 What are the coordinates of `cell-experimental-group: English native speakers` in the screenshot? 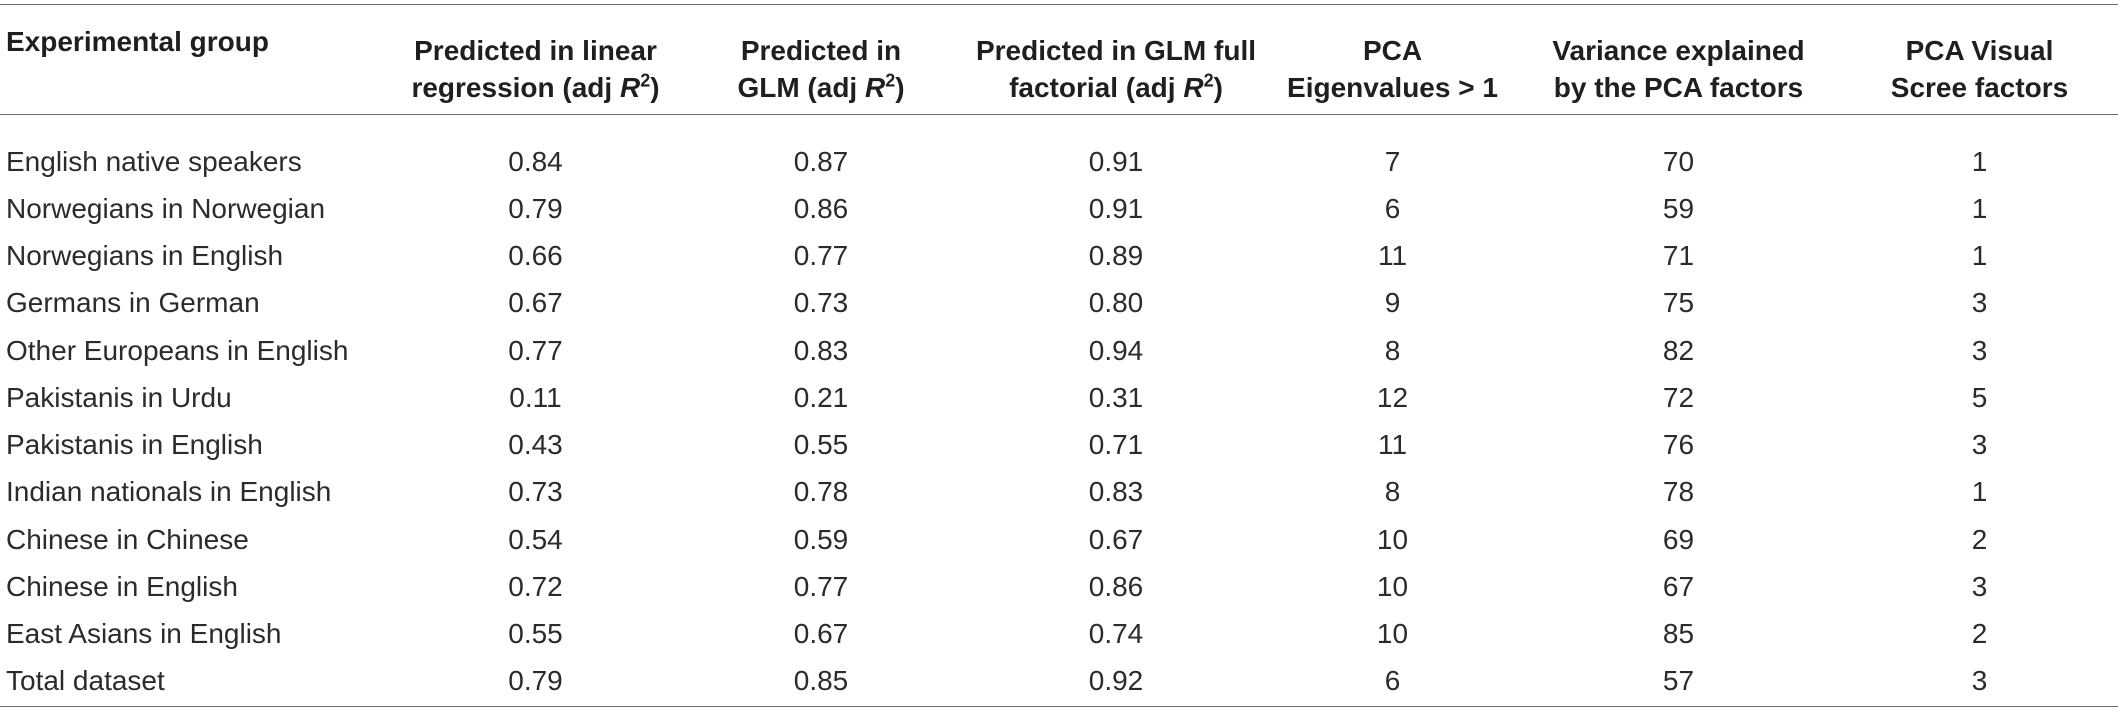 It's located at (154, 161).